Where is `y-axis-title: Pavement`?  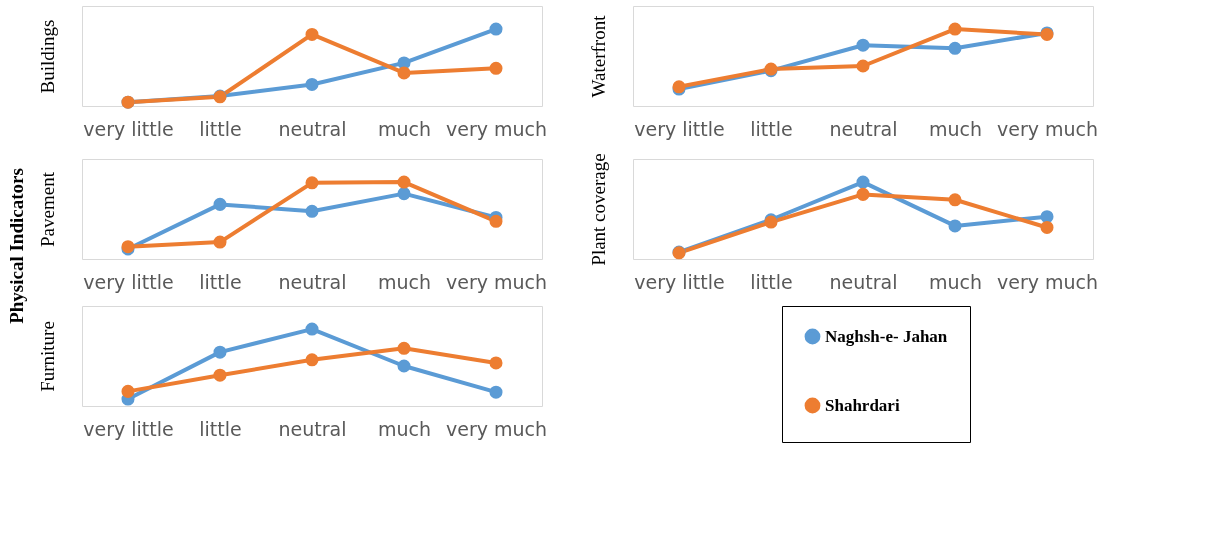
y-axis-title: Pavement is located at coordinates (47, 209).